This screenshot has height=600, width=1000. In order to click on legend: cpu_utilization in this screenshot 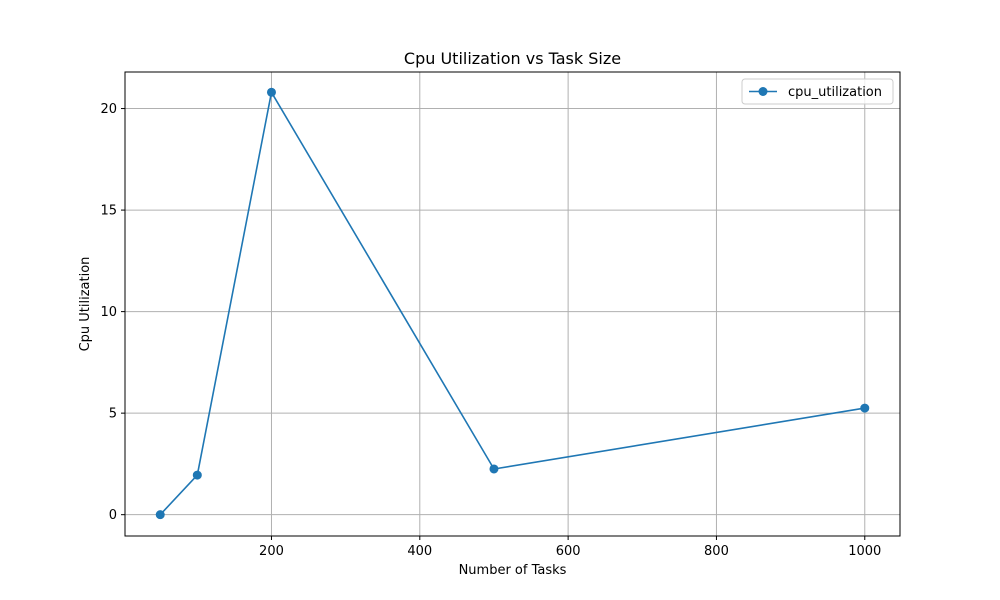, I will do `click(817, 91)`.